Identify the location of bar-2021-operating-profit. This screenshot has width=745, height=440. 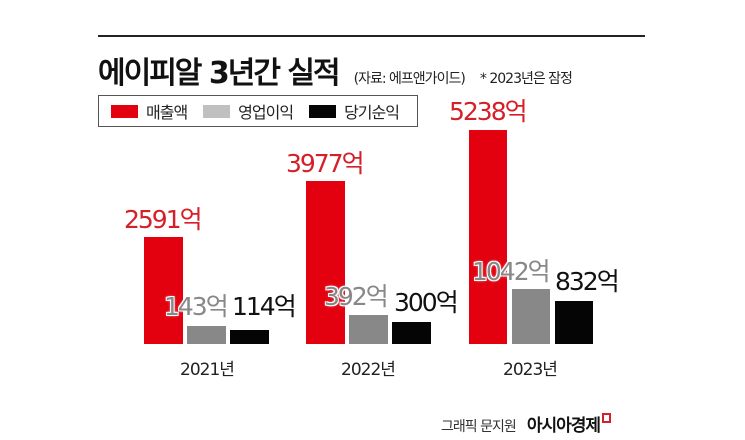
(206, 335).